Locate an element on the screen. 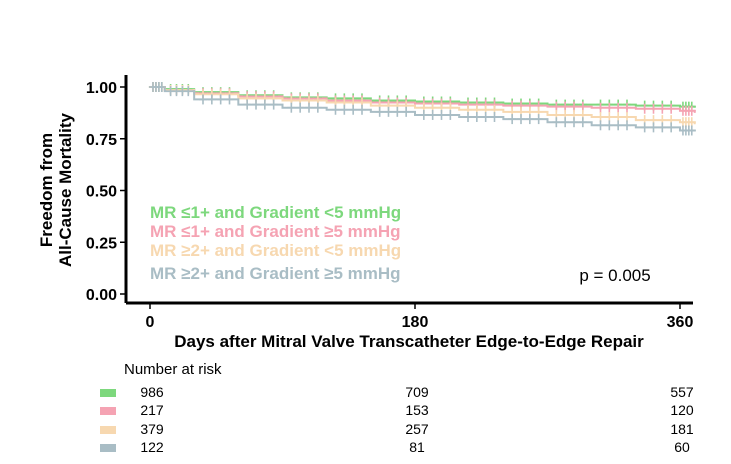  risk-table-title: Number at risk is located at coordinates (173, 369).